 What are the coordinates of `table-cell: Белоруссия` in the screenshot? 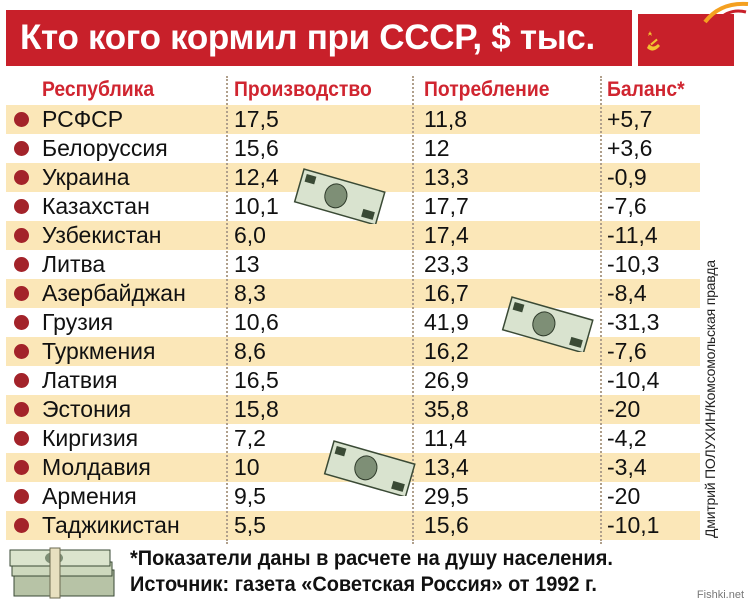 It's located at (105, 148).